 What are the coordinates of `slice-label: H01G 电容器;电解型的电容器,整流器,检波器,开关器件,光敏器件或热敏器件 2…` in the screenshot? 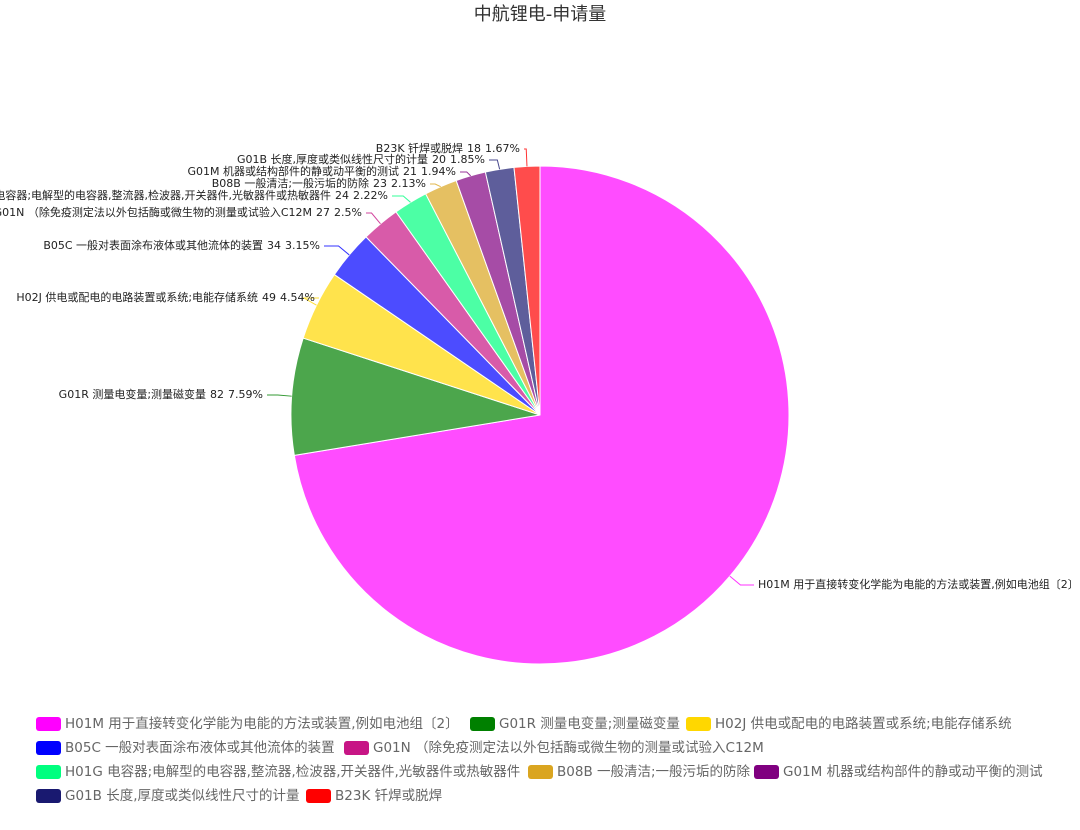 It's located at (194, 195).